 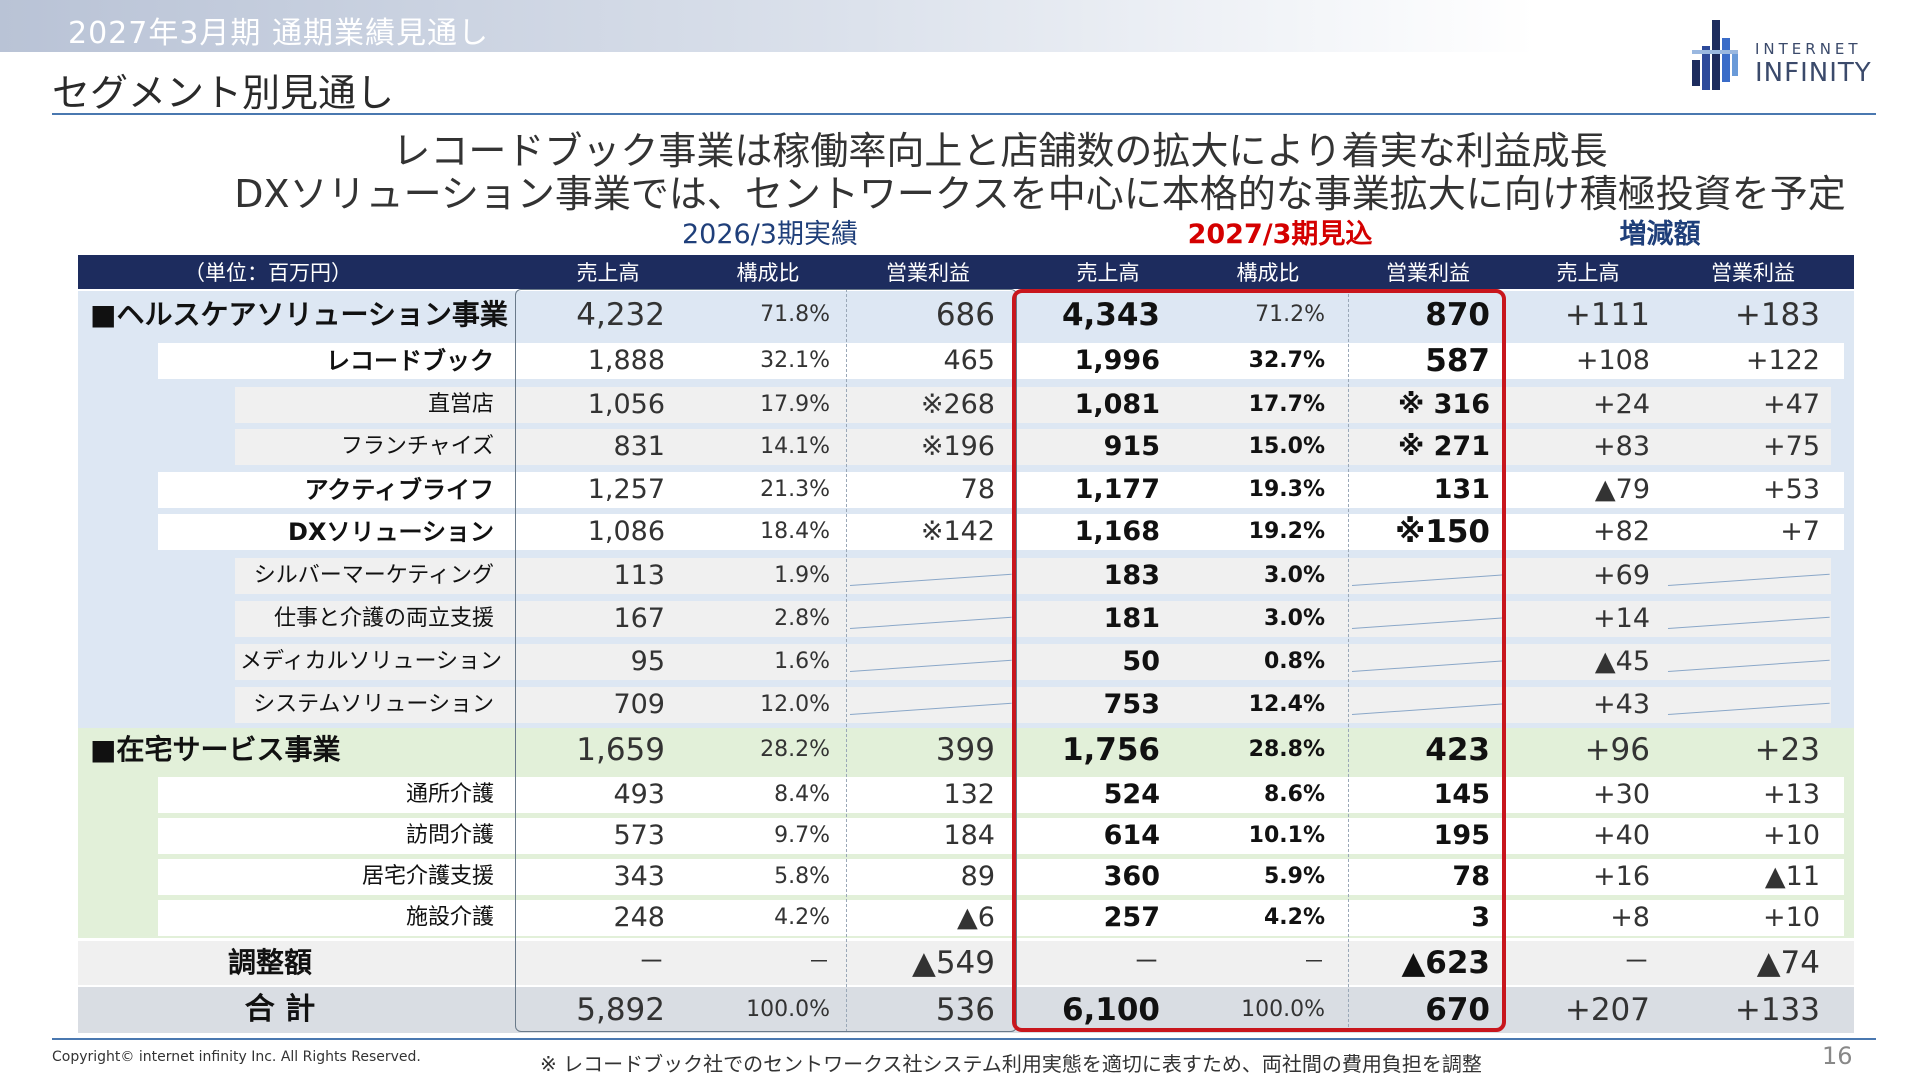 What do you see at coordinates (427, 876) in the screenshot?
I see `row-label: 居宅介護支援` at bounding box center [427, 876].